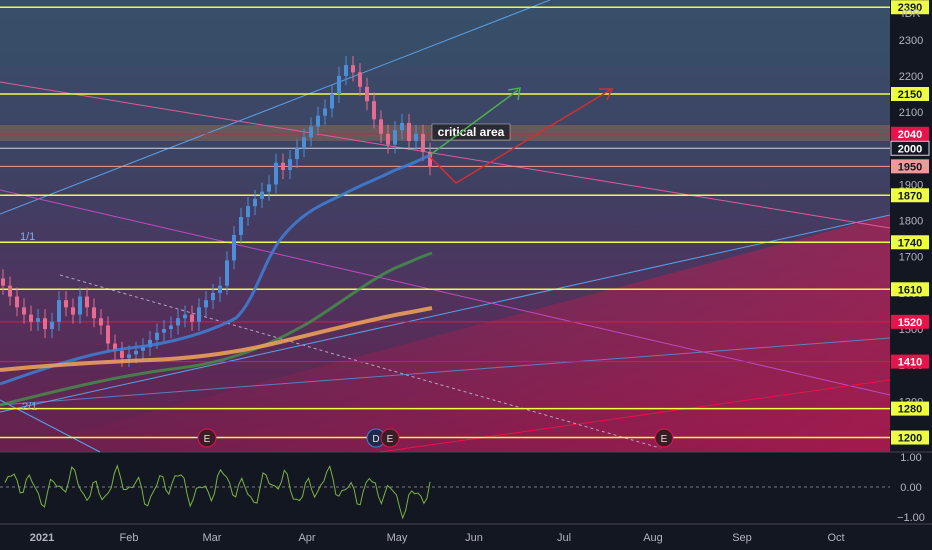 This screenshot has height=550, width=932. I want to click on level-badge-label: 2150, so click(910, 95).